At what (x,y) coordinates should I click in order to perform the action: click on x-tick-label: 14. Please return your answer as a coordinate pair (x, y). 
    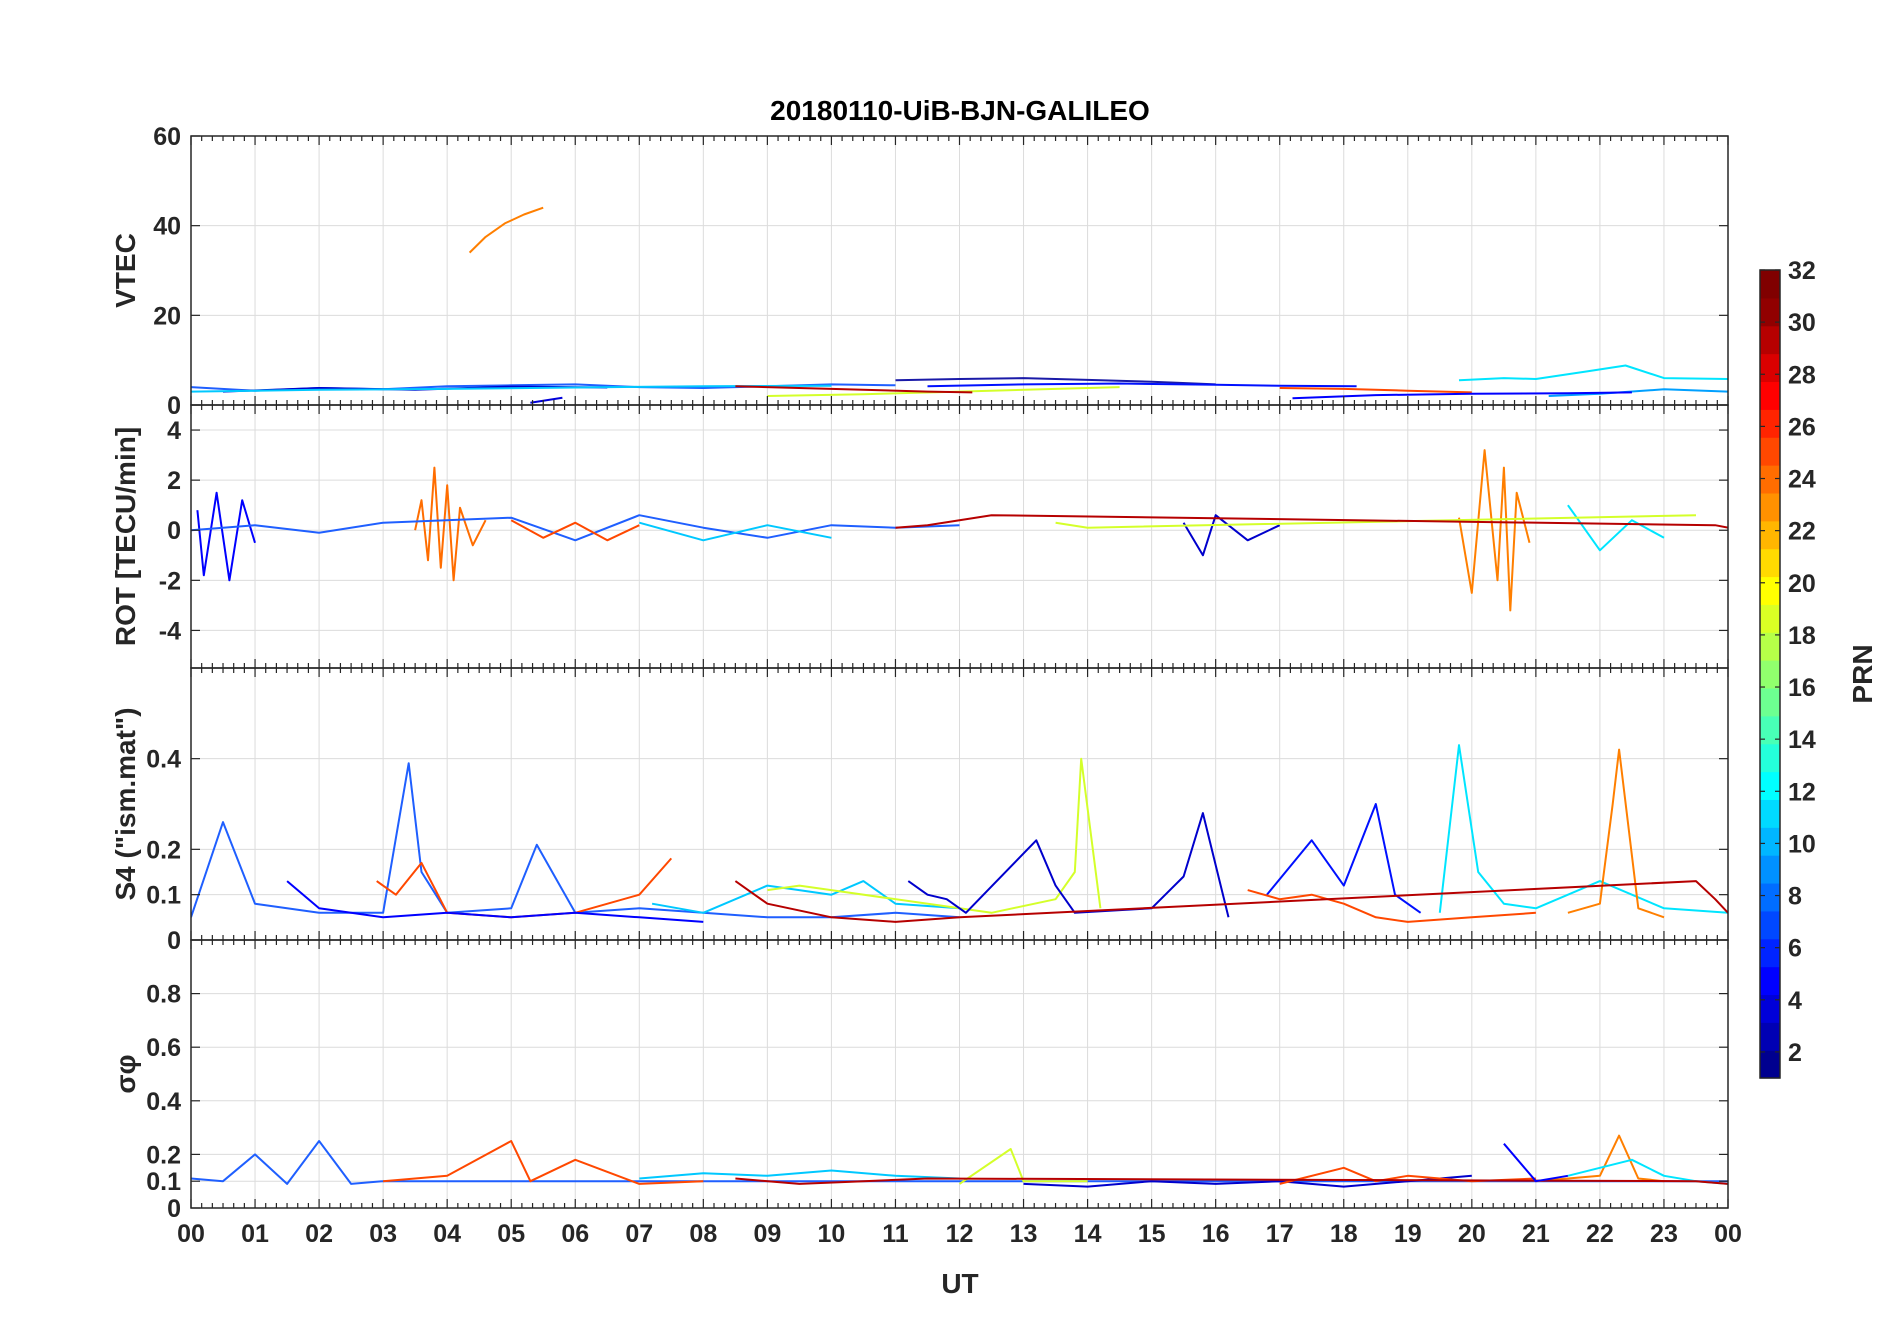
    Looking at the image, I should click on (1088, 1234).